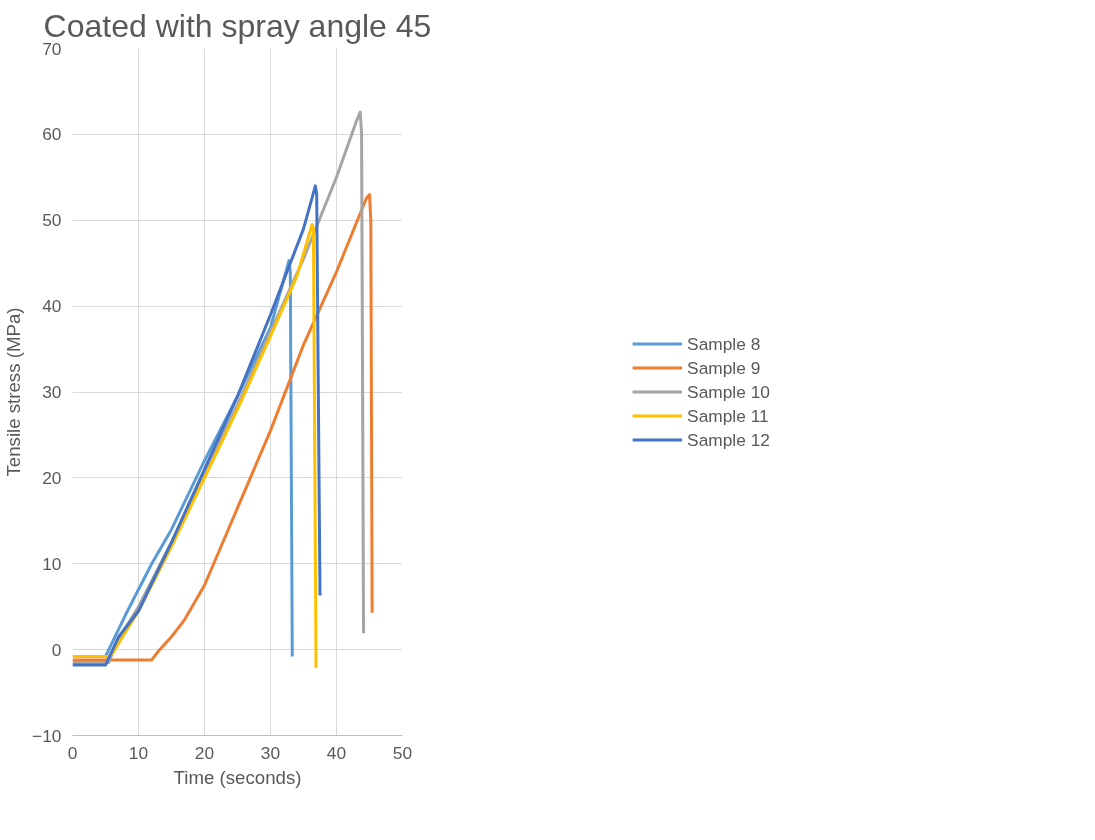  What do you see at coordinates (724, 343) in the screenshot?
I see `legend-label: Sample 8` at bounding box center [724, 343].